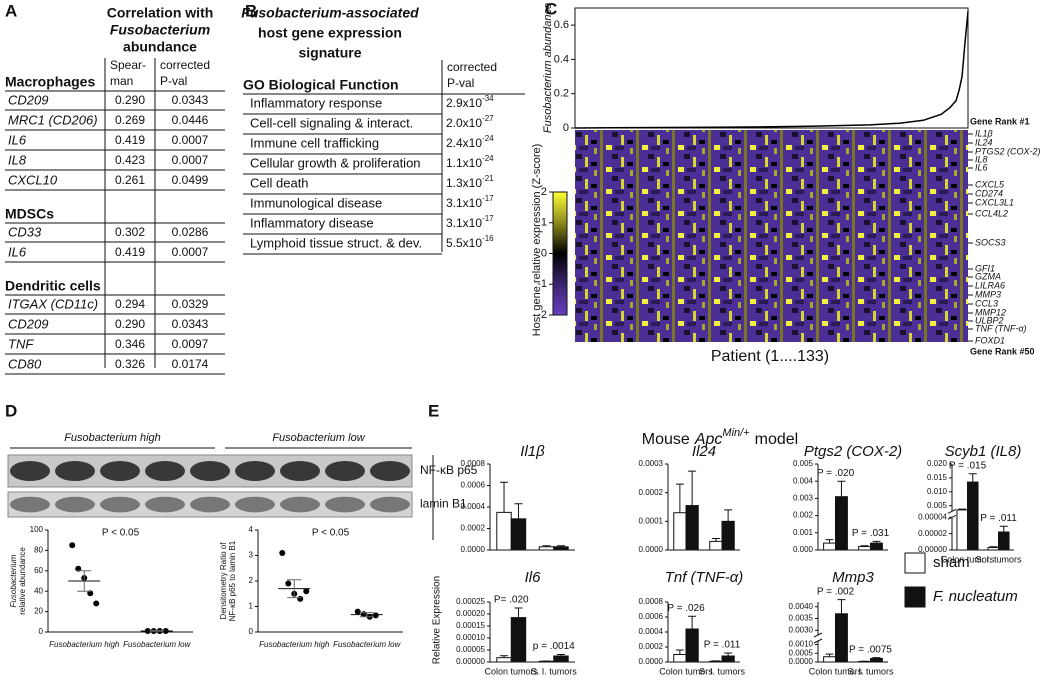 The image size is (1050, 682). I want to click on p-mantissa: 1.3x10, so click(464, 183).